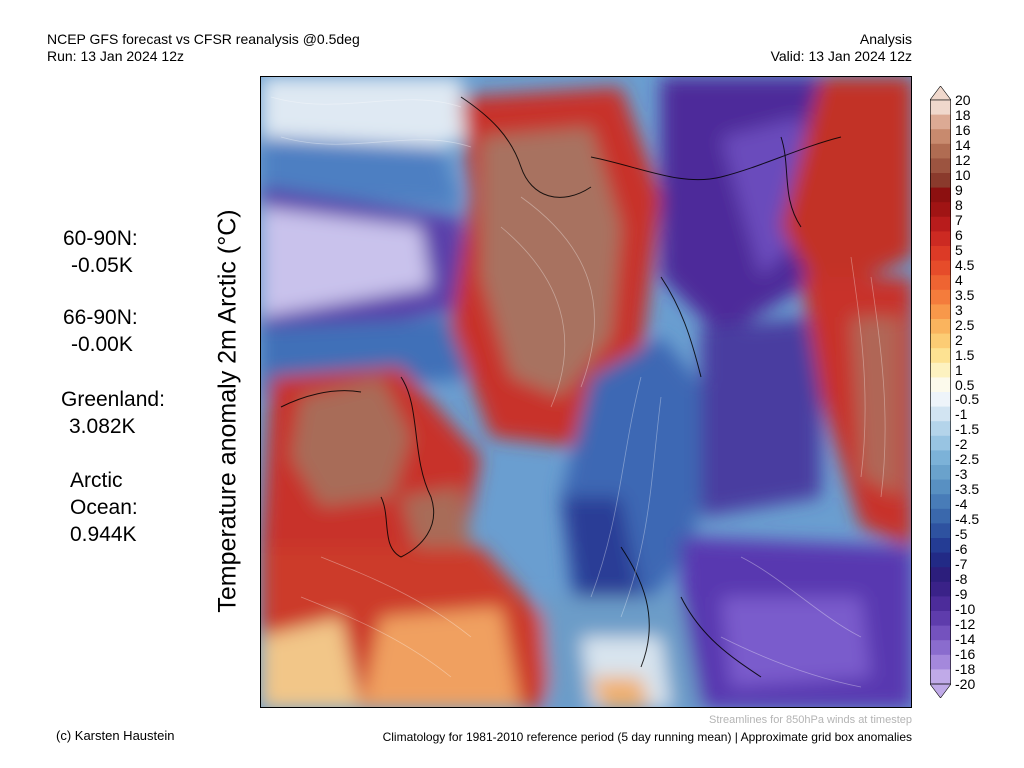 Image resolution: width=1024 pixels, height=768 pixels. Describe the element at coordinates (959, 204) in the screenshot. I see `colorbar-tick-label: 8` at that location.